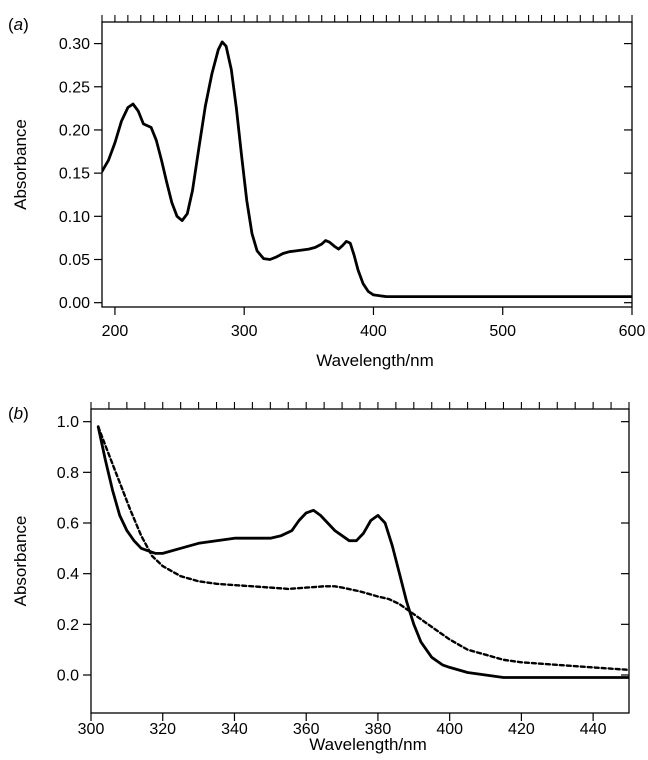 This screenshot has height=760, width=648. What do you see at coordinates (378, 729) in the screenshot?
I see `x-tick-label: 380` at bounding box center [378, 729].